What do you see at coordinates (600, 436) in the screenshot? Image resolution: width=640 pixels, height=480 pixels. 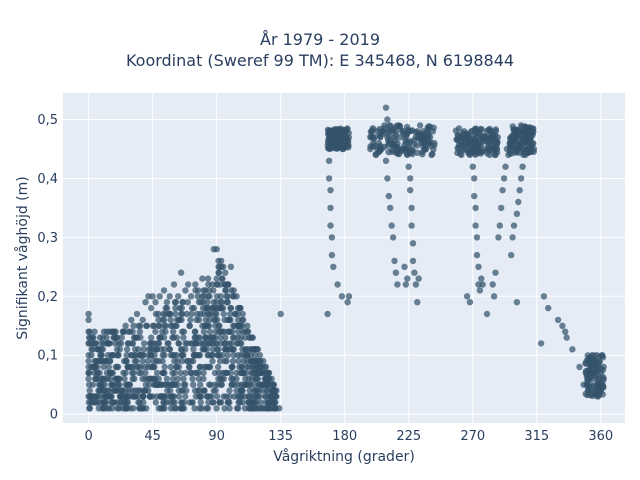 I see `x-tick-label: 360` at bounding box center [600, 436].